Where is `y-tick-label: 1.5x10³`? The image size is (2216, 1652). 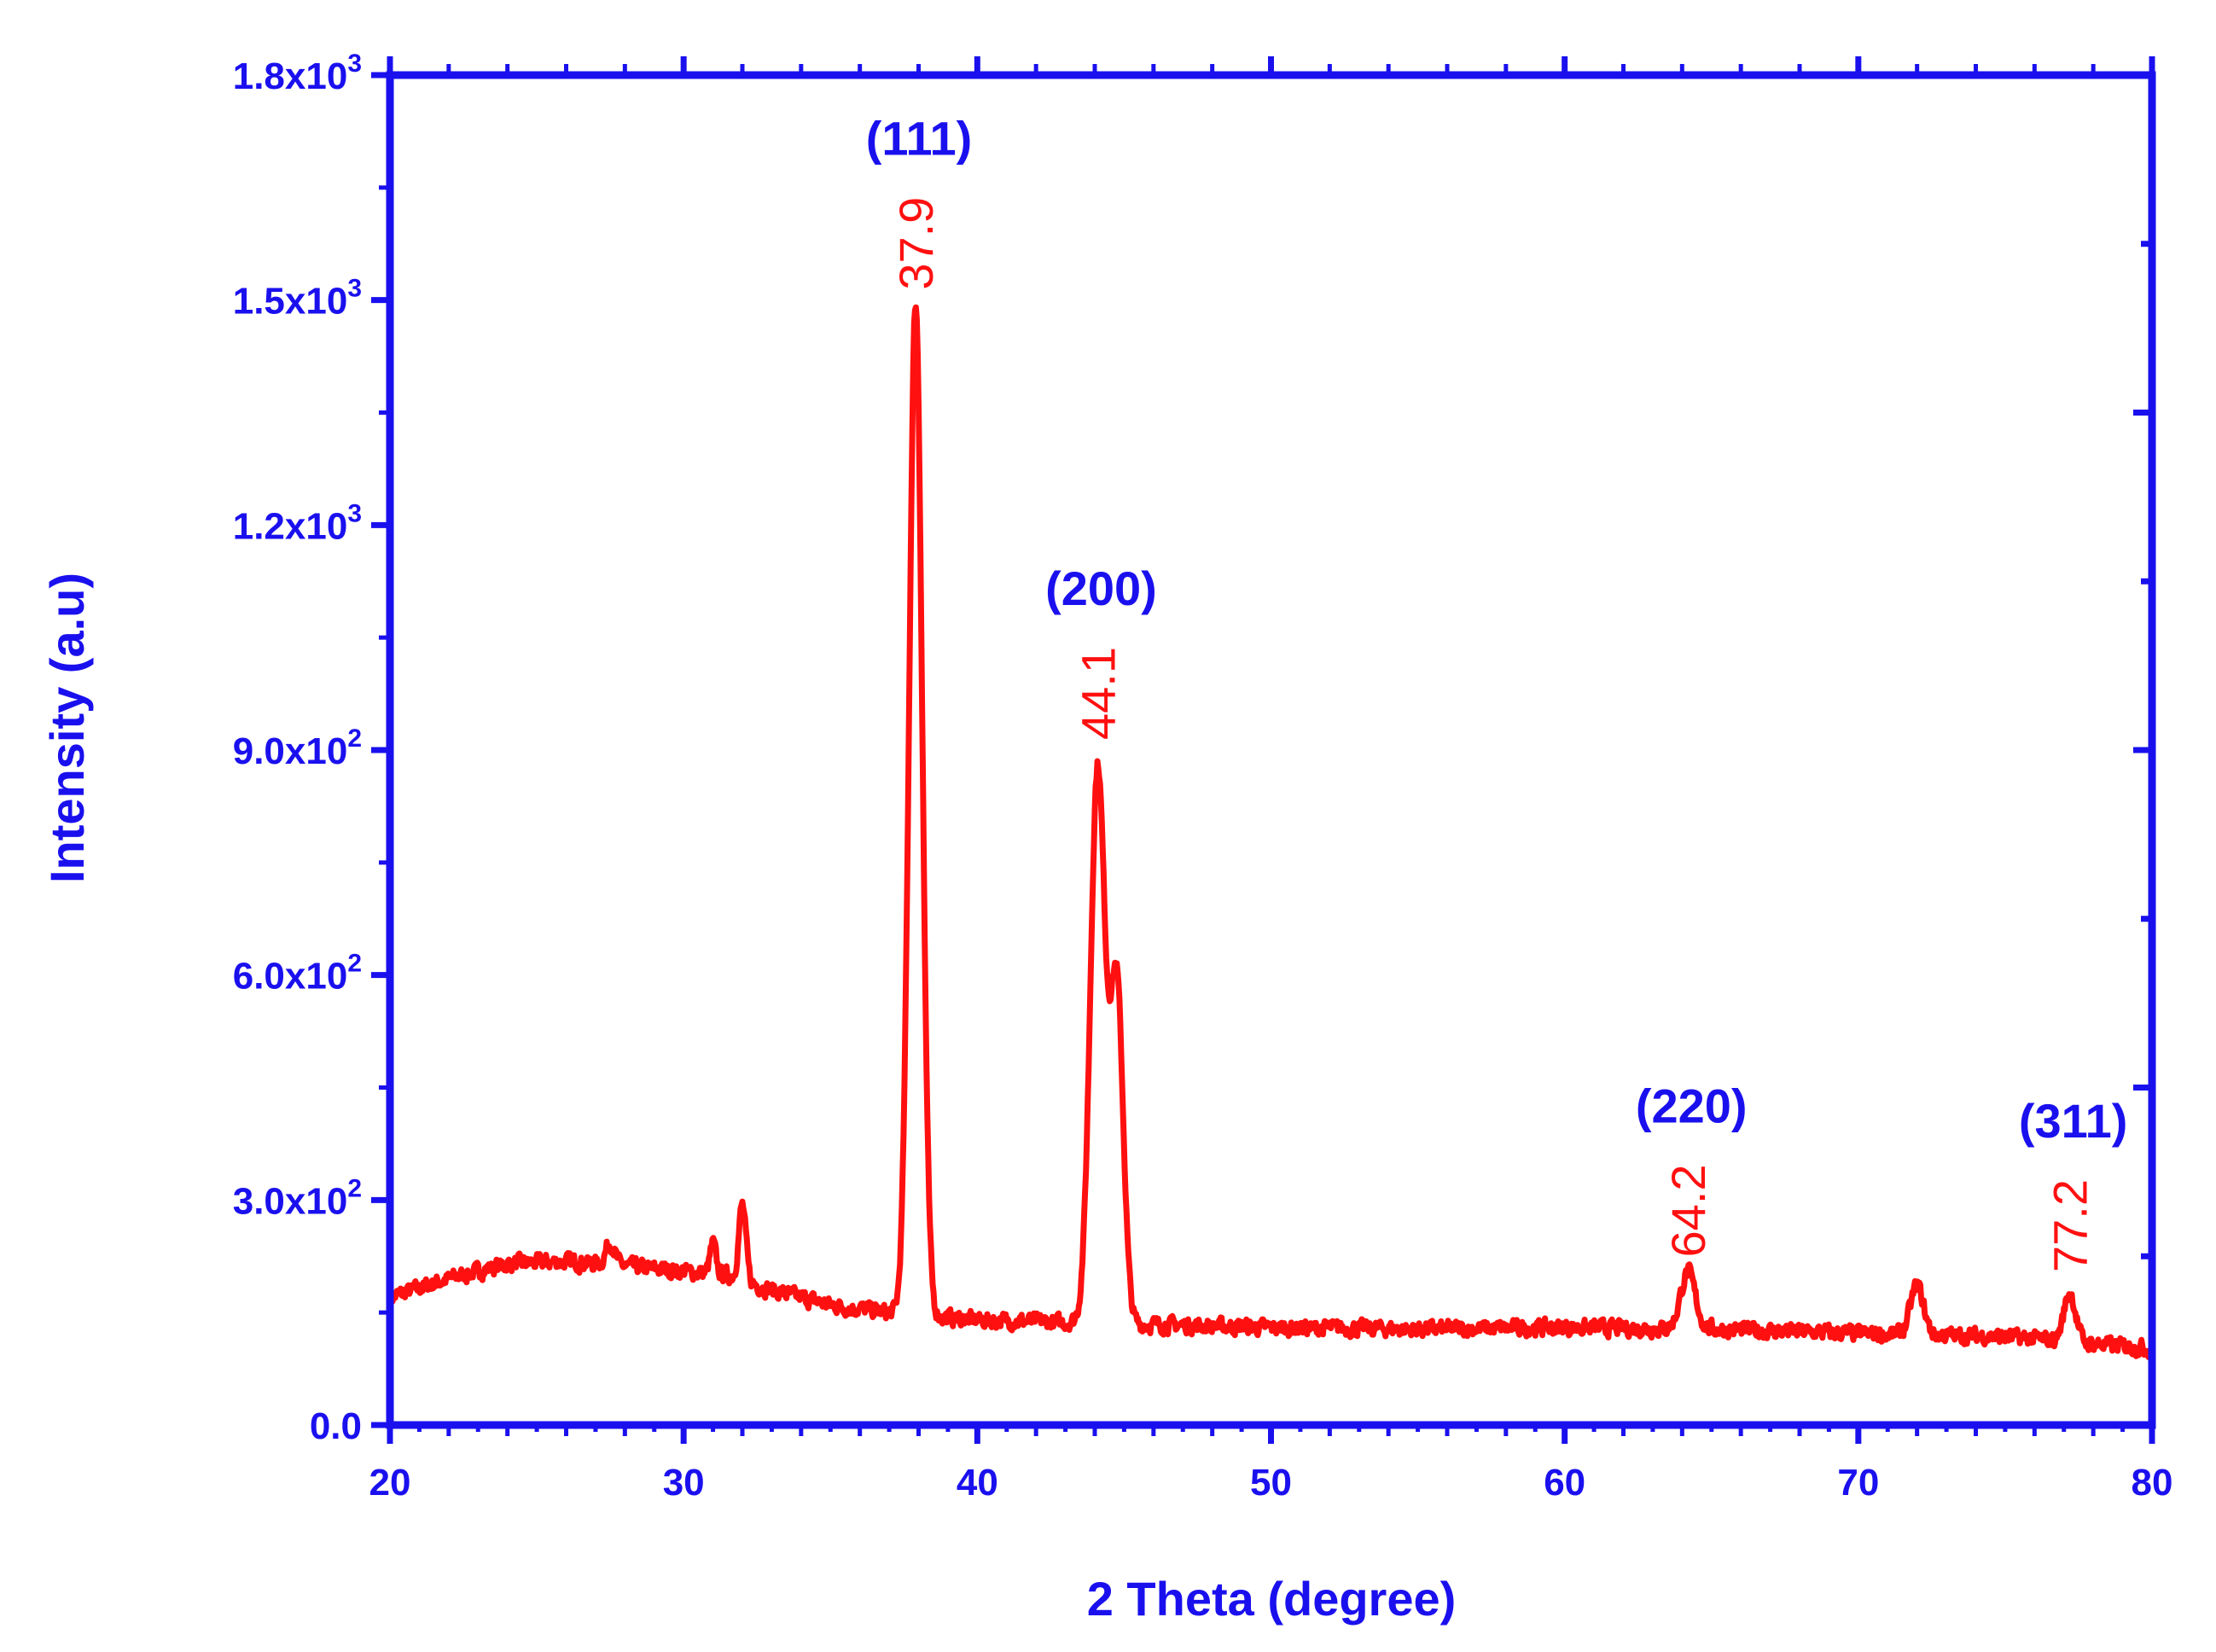
y-tick-label: 1.5x10³ is located at coordinates (297, 299).